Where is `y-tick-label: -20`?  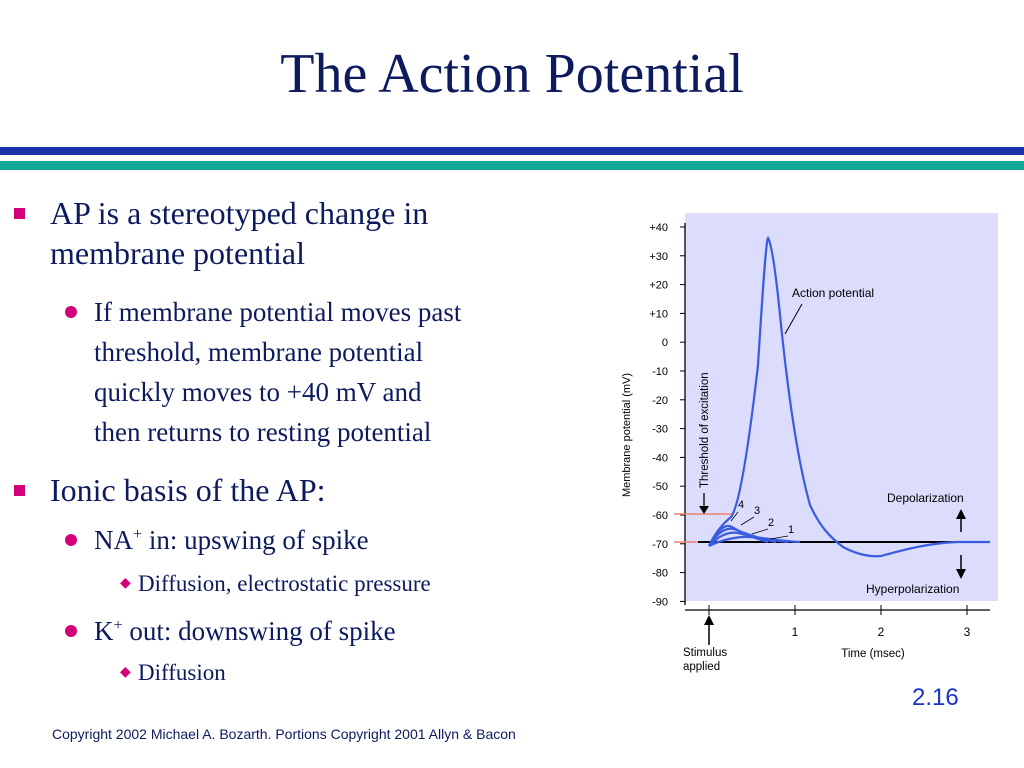
y-tick-label: -20 is located at coordinates (660, 401).